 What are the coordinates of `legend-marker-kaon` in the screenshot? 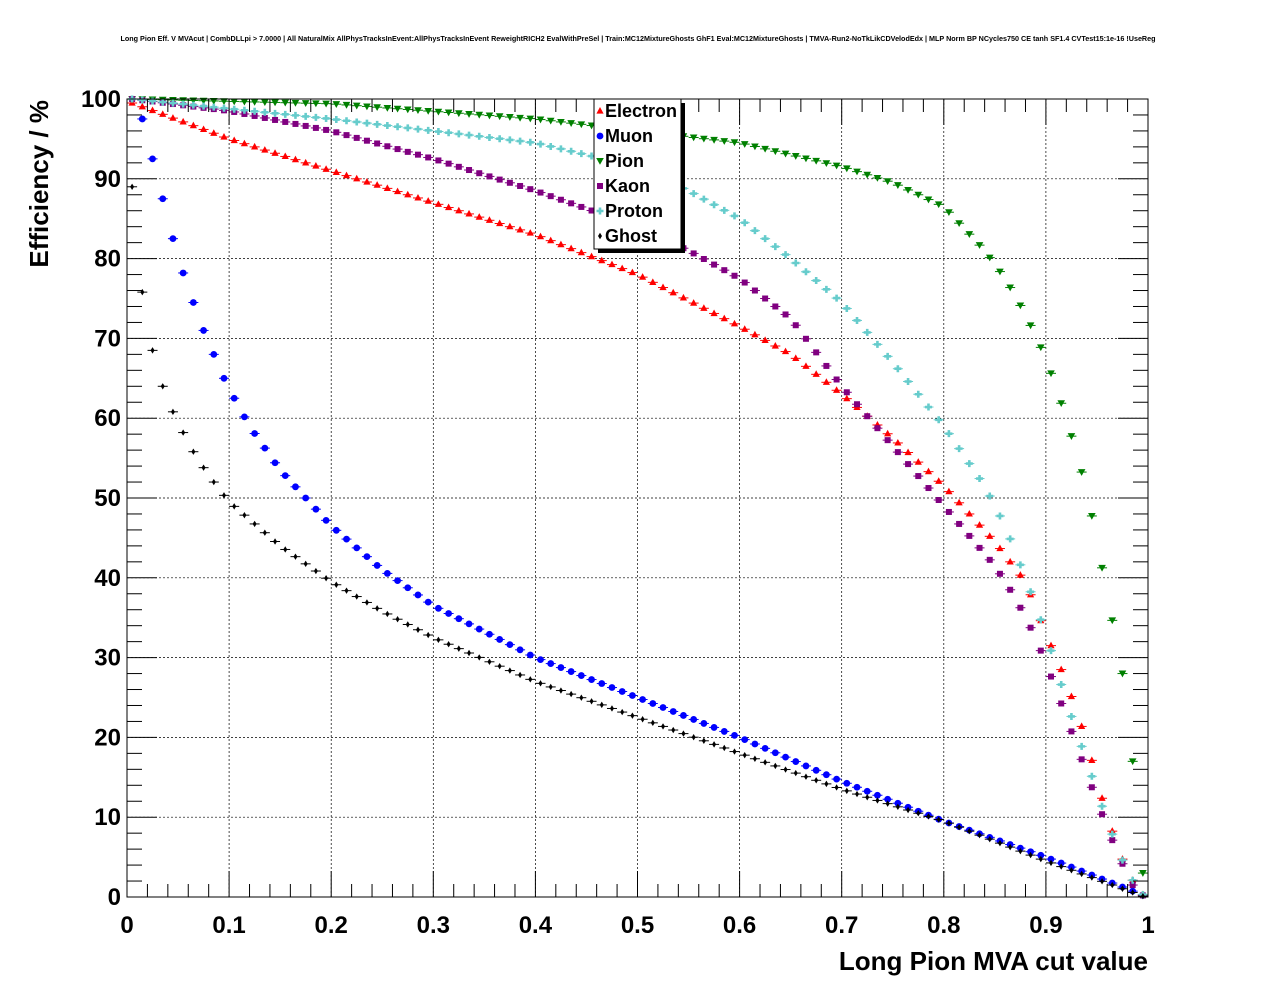 It's located at (600, 186).